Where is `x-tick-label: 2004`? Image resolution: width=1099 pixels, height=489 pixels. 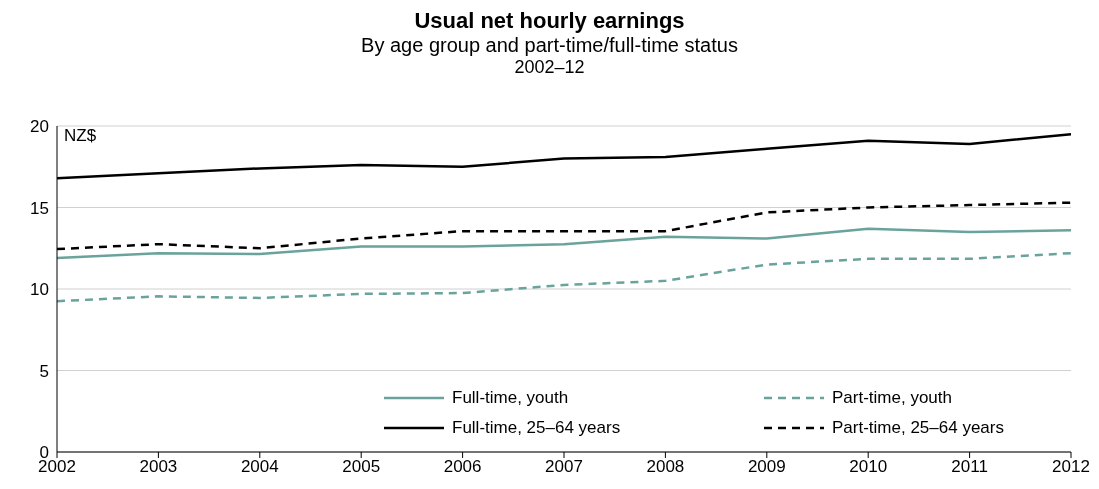
x-tick-label: 2004 is located at coordinates (259, 467).